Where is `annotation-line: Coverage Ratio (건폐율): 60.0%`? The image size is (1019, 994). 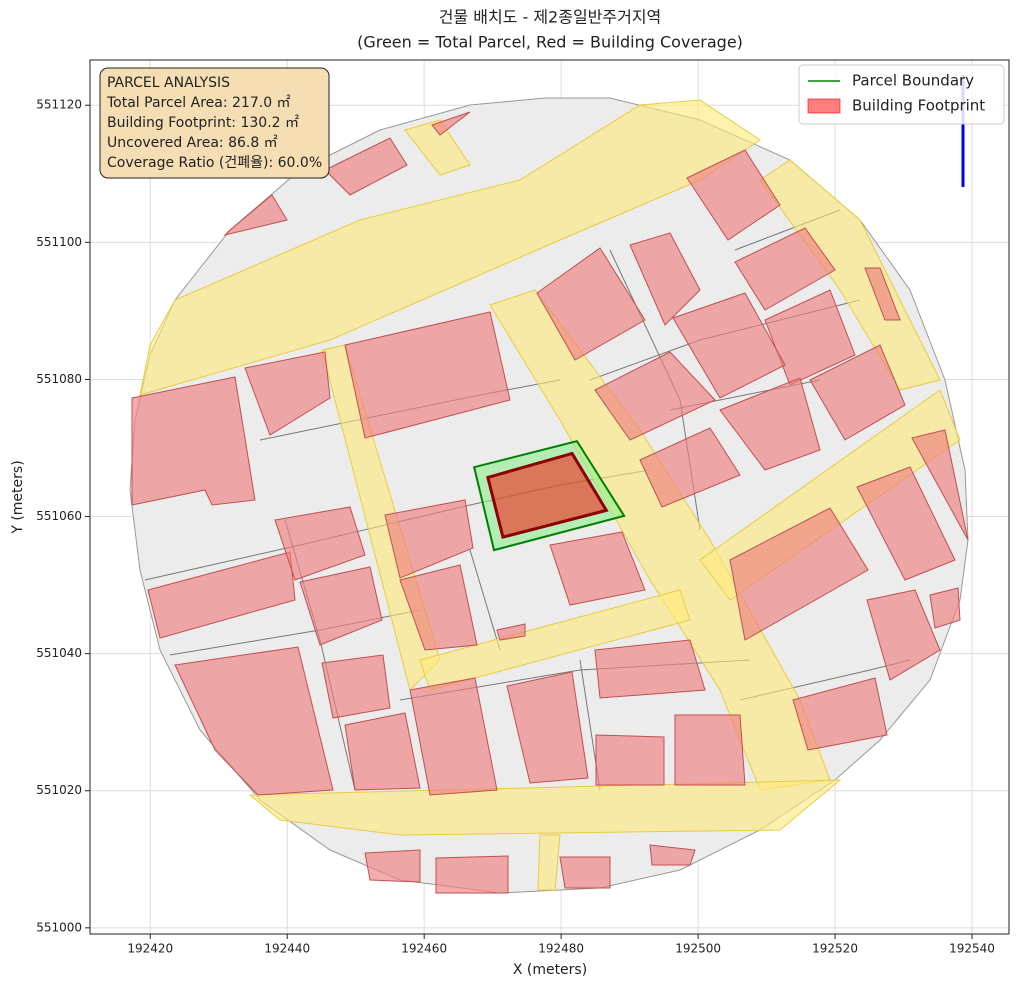 annotation-line: Coverage Ratio (건폐율): 60.0% is located at coordinates (214, 163).